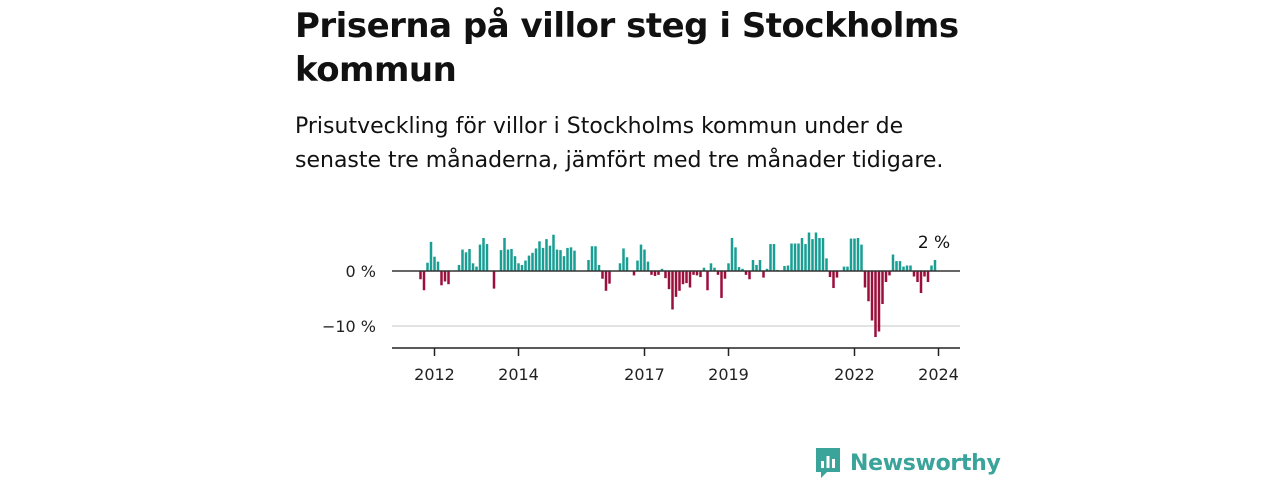 This screenshot has height=480, width=1280. What do you see at coordinates (644, 374) in the screenshot?
I see `x-tick-label: 2017` at bounding box center [644, 374].